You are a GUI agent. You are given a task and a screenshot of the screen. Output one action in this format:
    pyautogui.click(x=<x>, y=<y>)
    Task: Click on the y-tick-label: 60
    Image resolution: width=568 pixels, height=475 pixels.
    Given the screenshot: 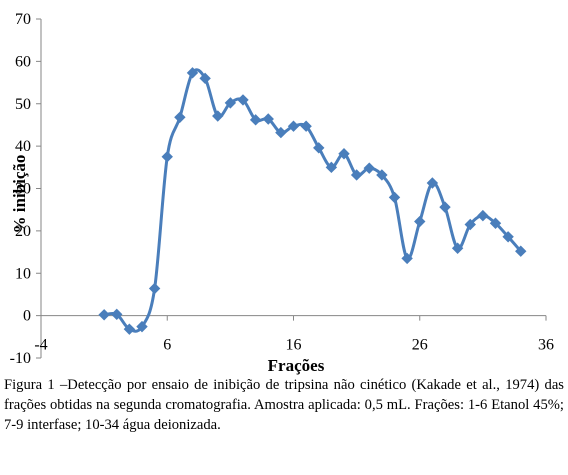 What is the action you would take?
    pyautogui.click(x=23, y=61)
    